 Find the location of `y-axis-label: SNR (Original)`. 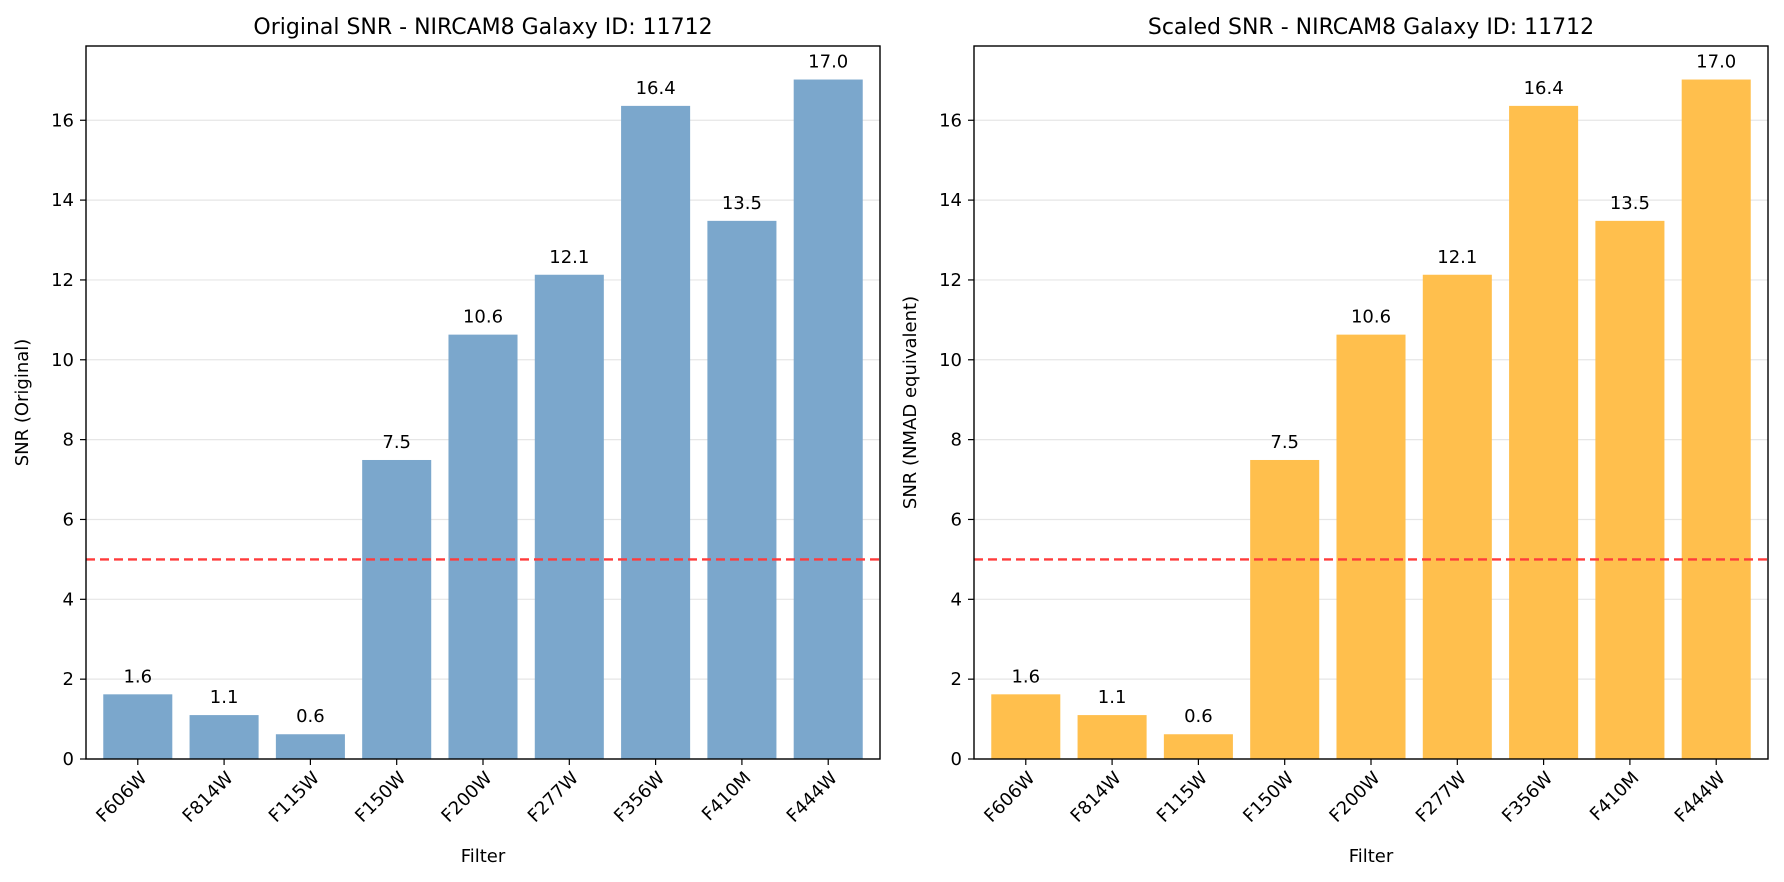

y-axis-label: SNR (Original) is located at coordinates (22, 403).